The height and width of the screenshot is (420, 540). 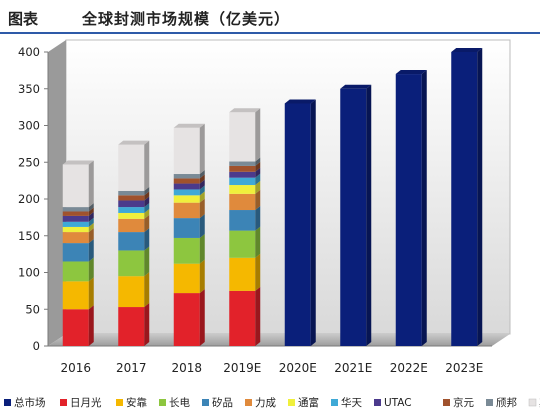 I want to click on legend-item: 京元, so click(x=458, y=402).